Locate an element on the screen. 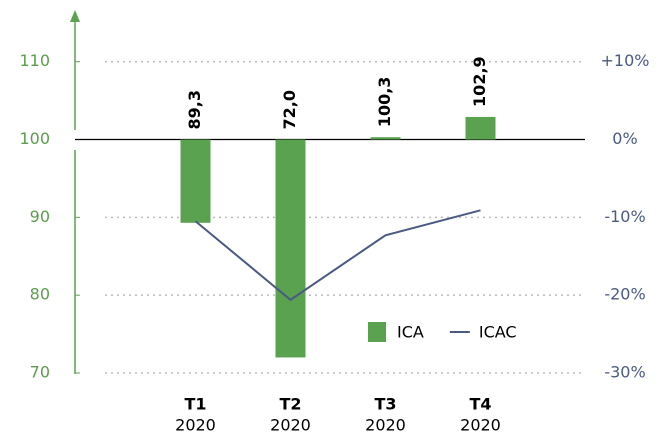  data-label: 102,9 is located at coordinates (479, 81).